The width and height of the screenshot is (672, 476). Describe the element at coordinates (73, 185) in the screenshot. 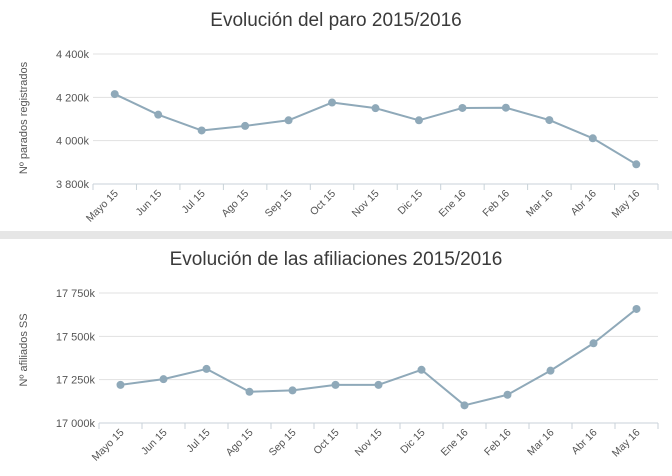

I see `y-tick-label: 3 800k` at that location.